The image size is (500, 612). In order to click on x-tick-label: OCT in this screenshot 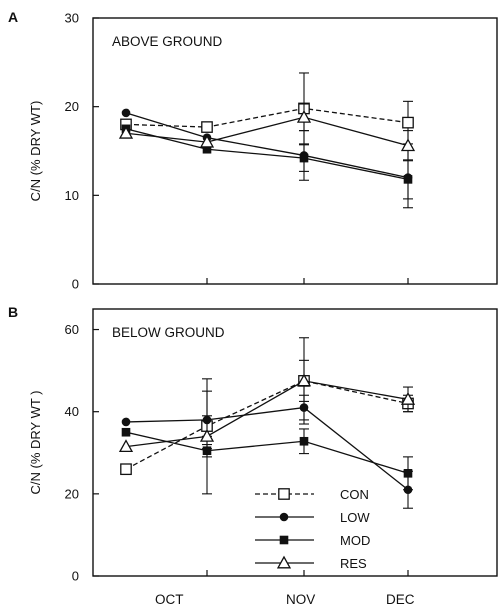, I will do `click(169, 599)`.